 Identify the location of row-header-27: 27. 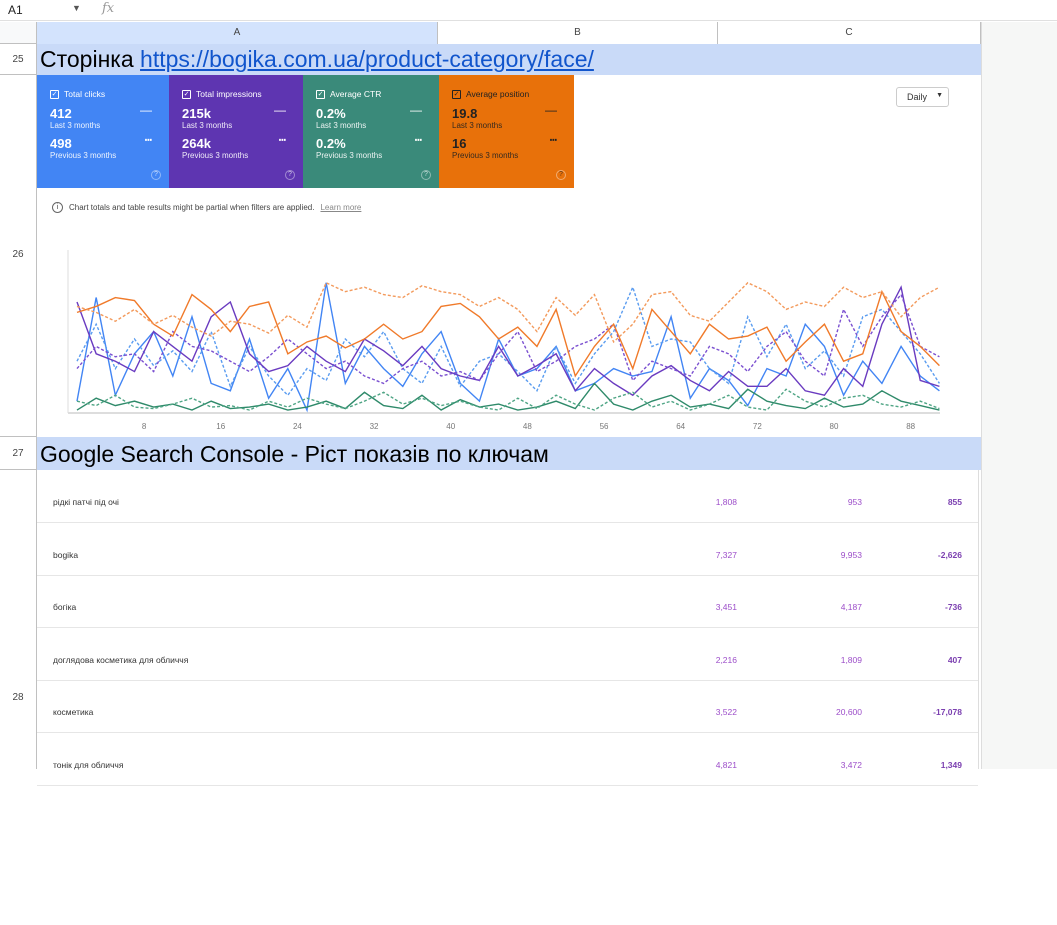
(18, 453).